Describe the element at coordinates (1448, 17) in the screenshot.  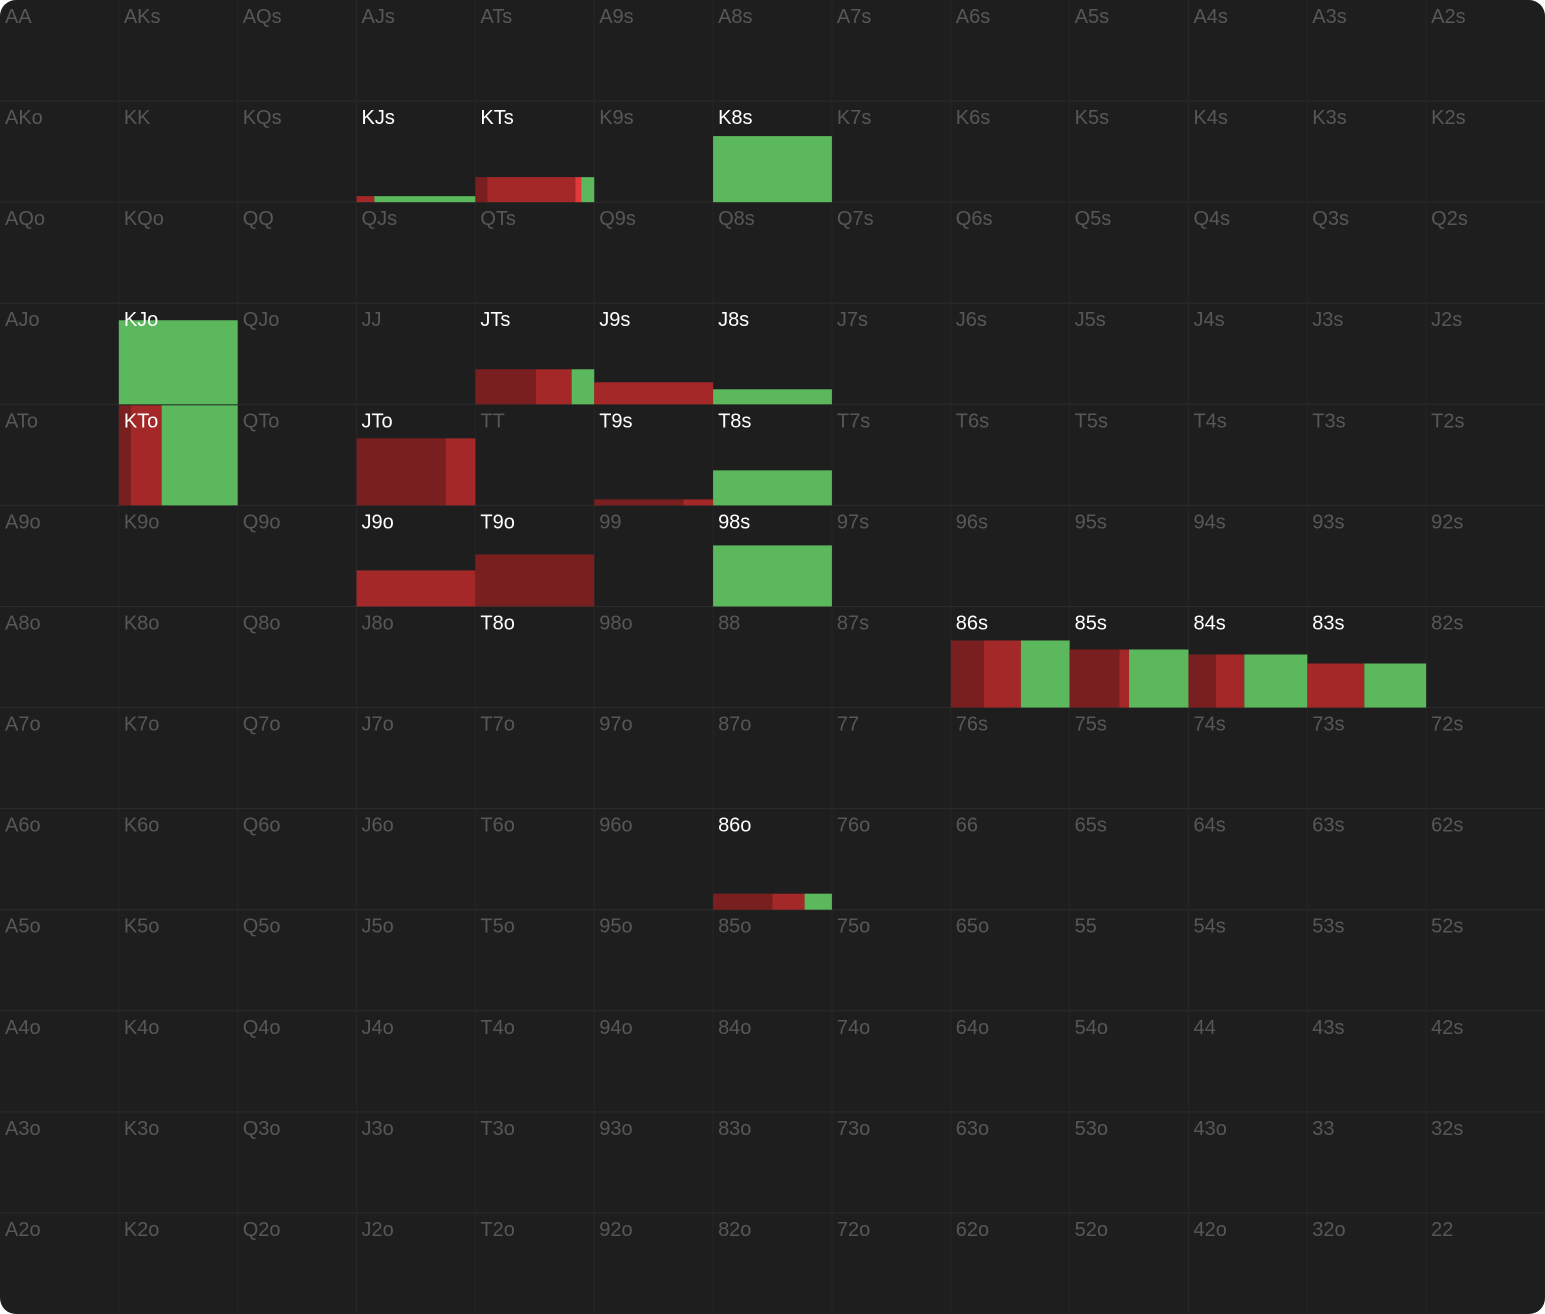
I see `hand-label: A2s` at that location.